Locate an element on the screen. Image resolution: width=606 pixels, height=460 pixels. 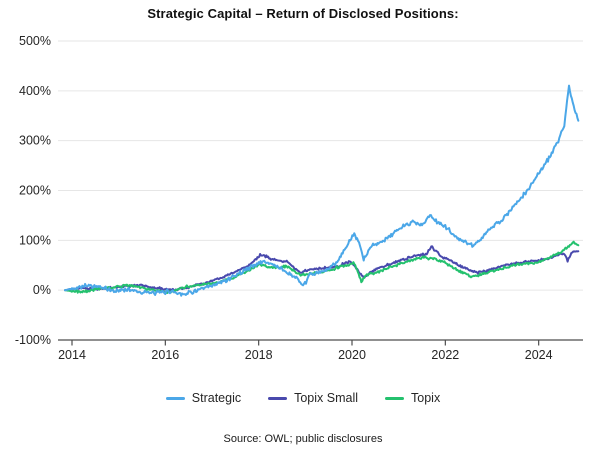
series-line-topix is located at coordinates (322, 267).